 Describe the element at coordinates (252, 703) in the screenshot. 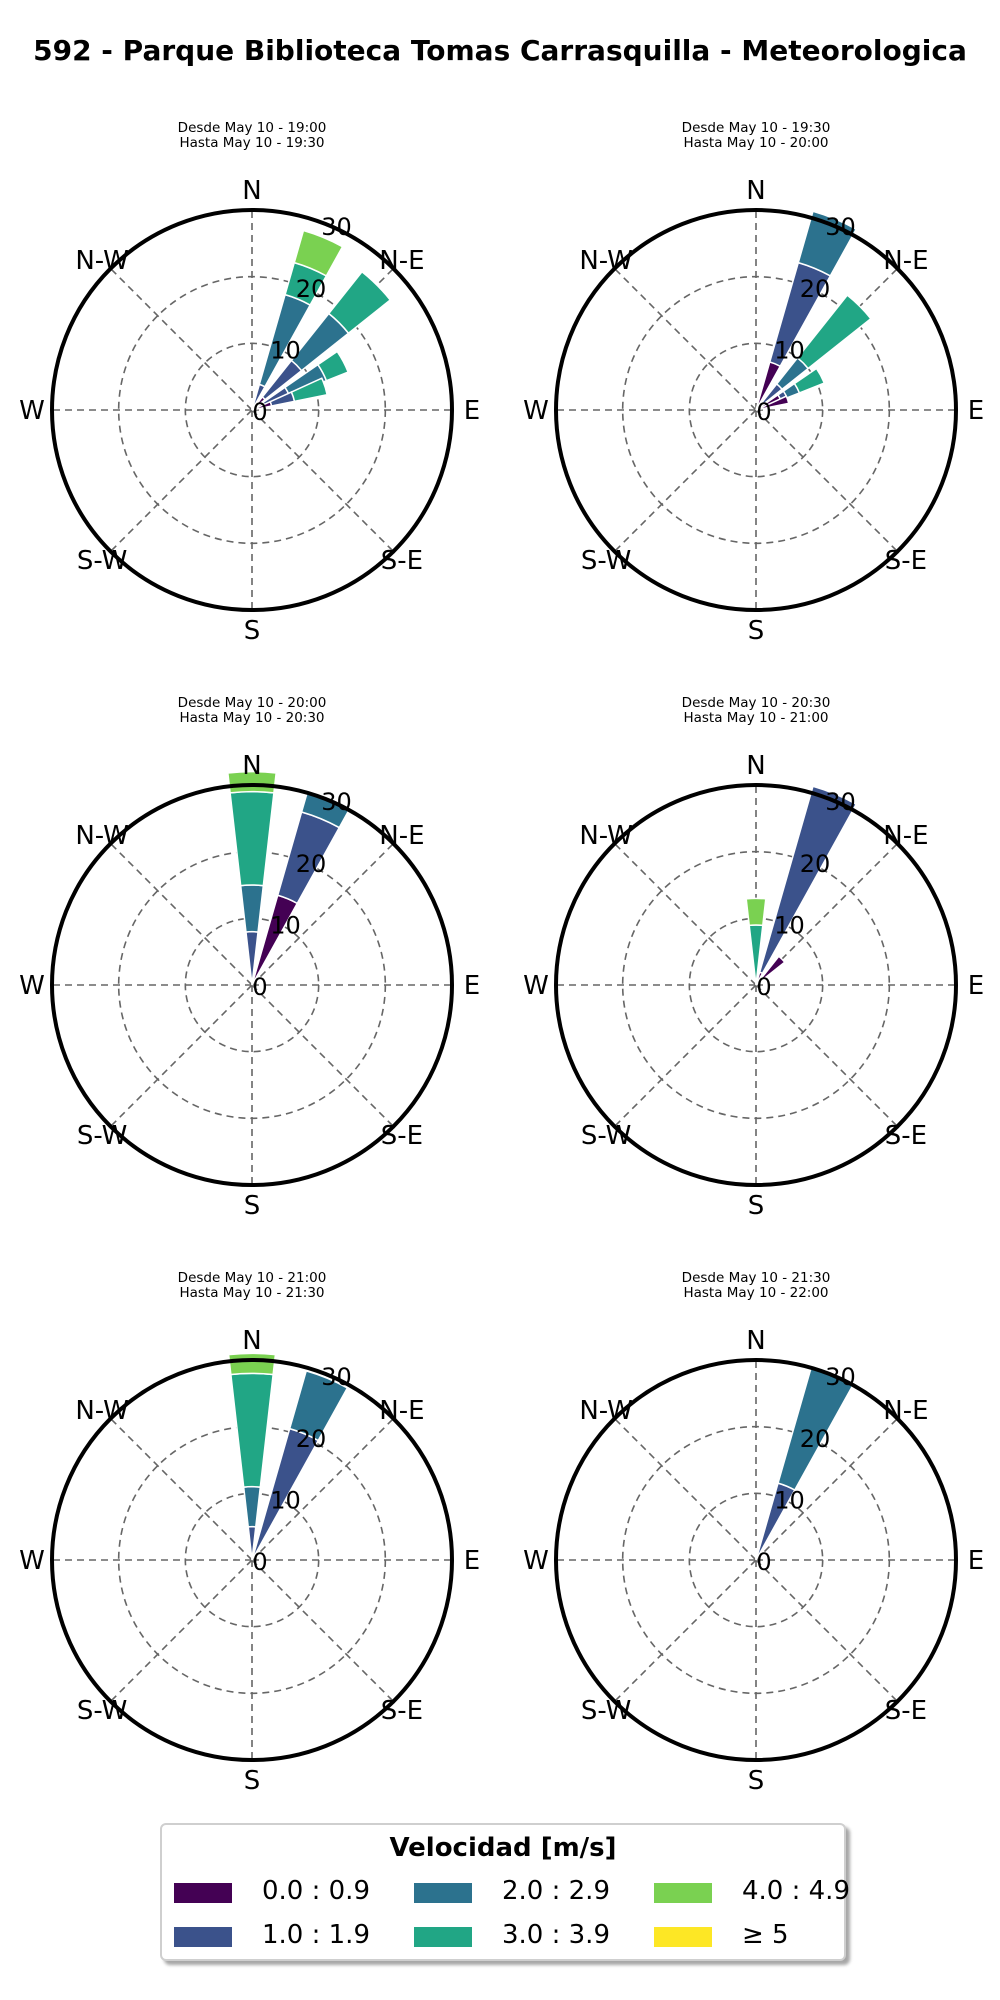

I see `panel-subtitle-from: Desde May 10 - 20:00` at that location.